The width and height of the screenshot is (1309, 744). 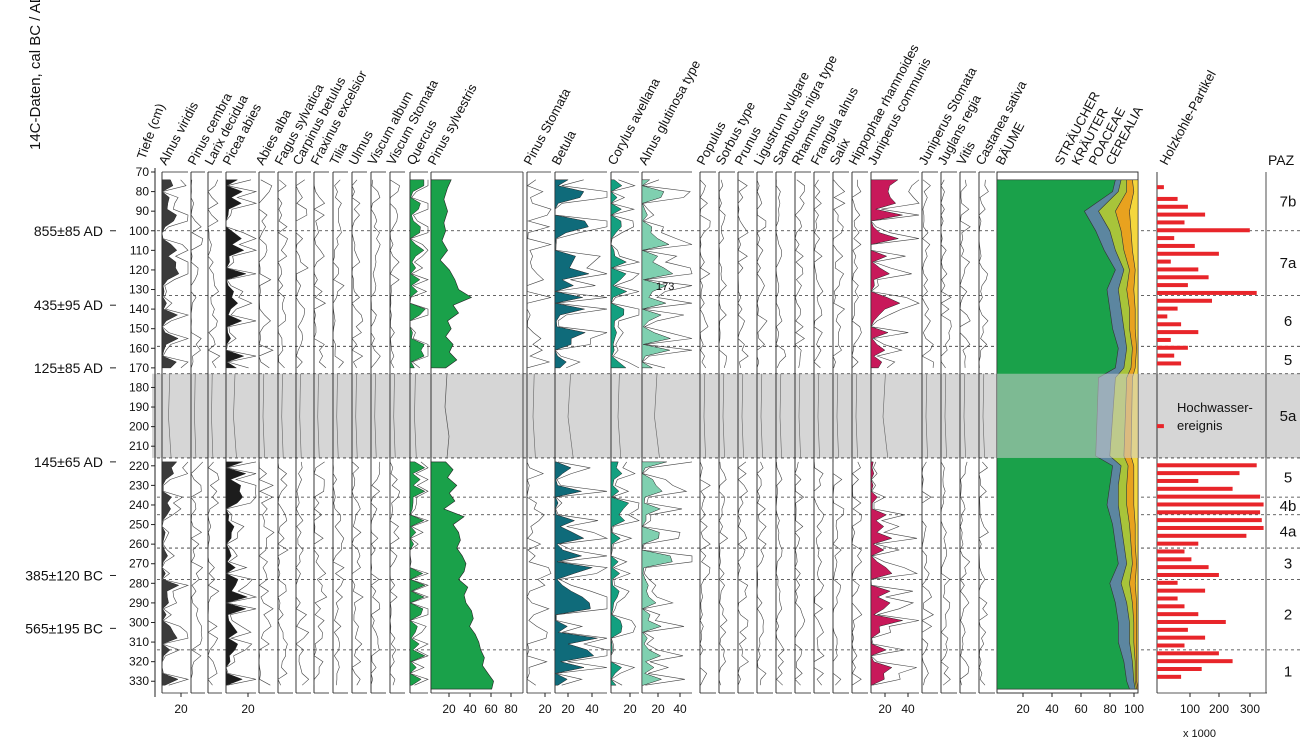 I want to click on panel-quercus, so click(x=419, y=432).